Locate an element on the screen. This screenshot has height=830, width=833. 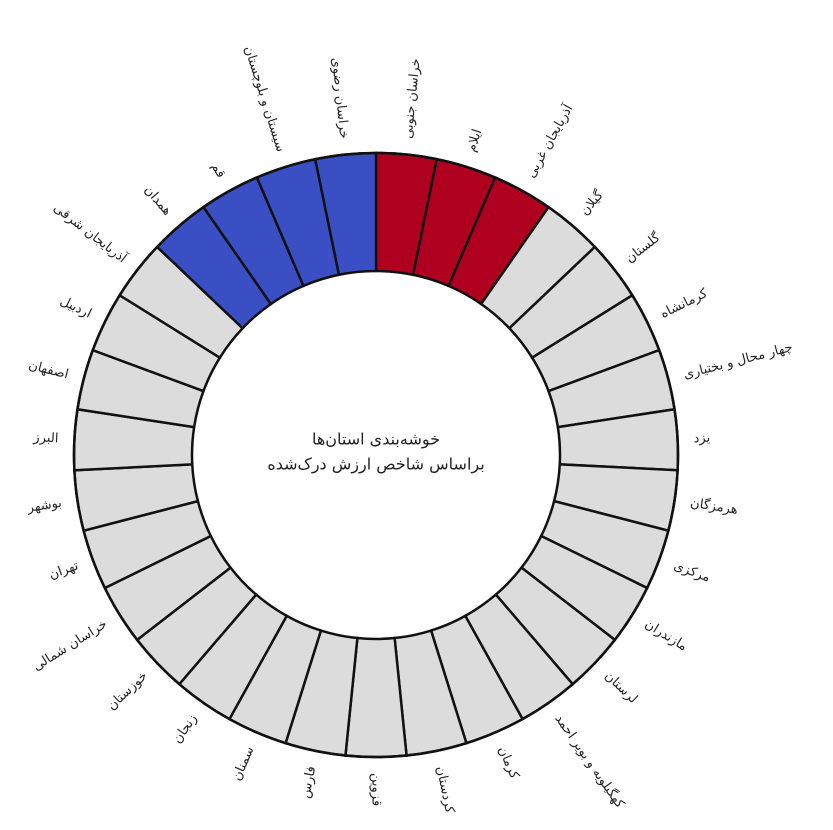
segment-label: اردبیل is located at coordinates (75, 308).